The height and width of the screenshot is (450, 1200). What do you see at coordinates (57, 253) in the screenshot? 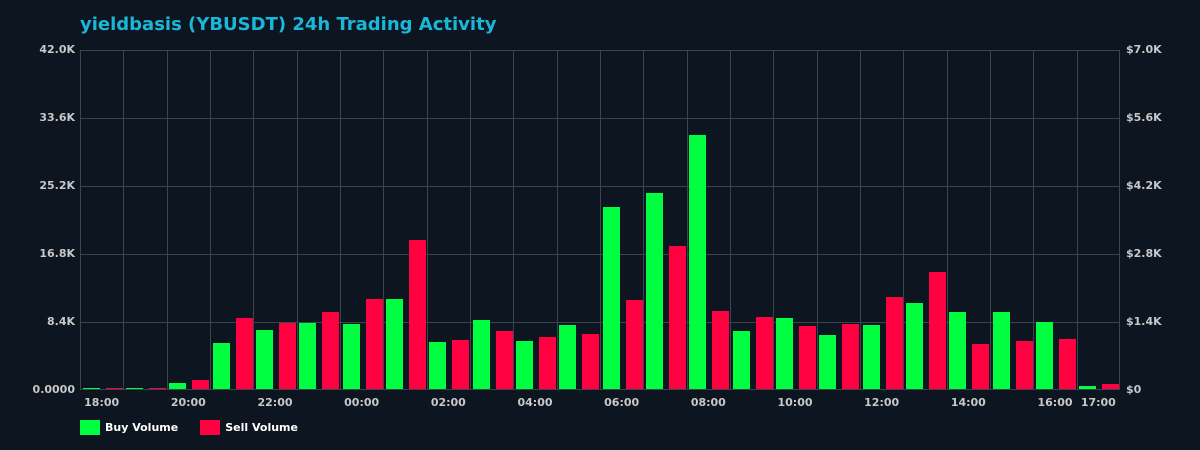
I see `y-tick-left: 16.8K` at bounding box center [57, 253].